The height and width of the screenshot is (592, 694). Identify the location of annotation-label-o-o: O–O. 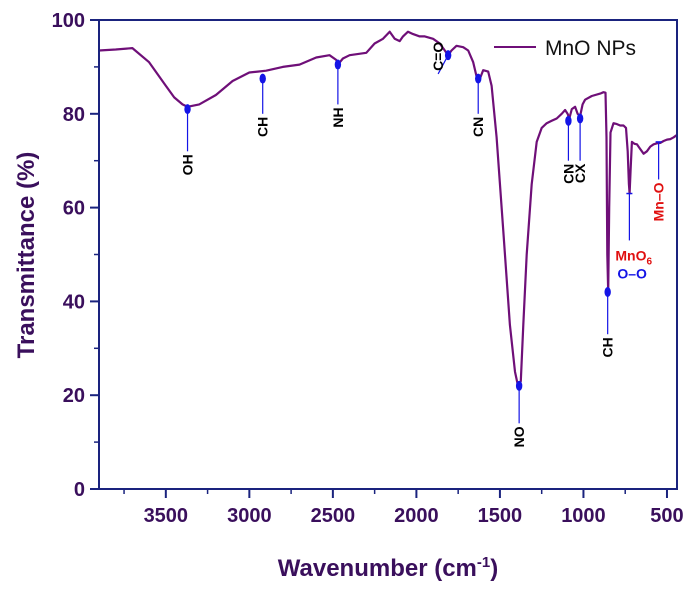
(632, 273).